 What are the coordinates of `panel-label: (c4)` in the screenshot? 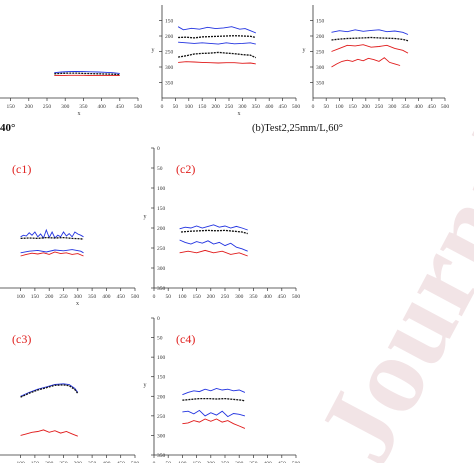 It's located at (185, 339).